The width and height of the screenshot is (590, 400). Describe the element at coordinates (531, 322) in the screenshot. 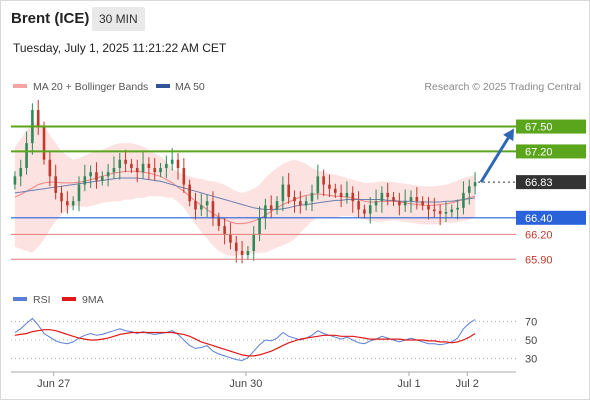

I see `rsi-tick-label: 70` at that location.